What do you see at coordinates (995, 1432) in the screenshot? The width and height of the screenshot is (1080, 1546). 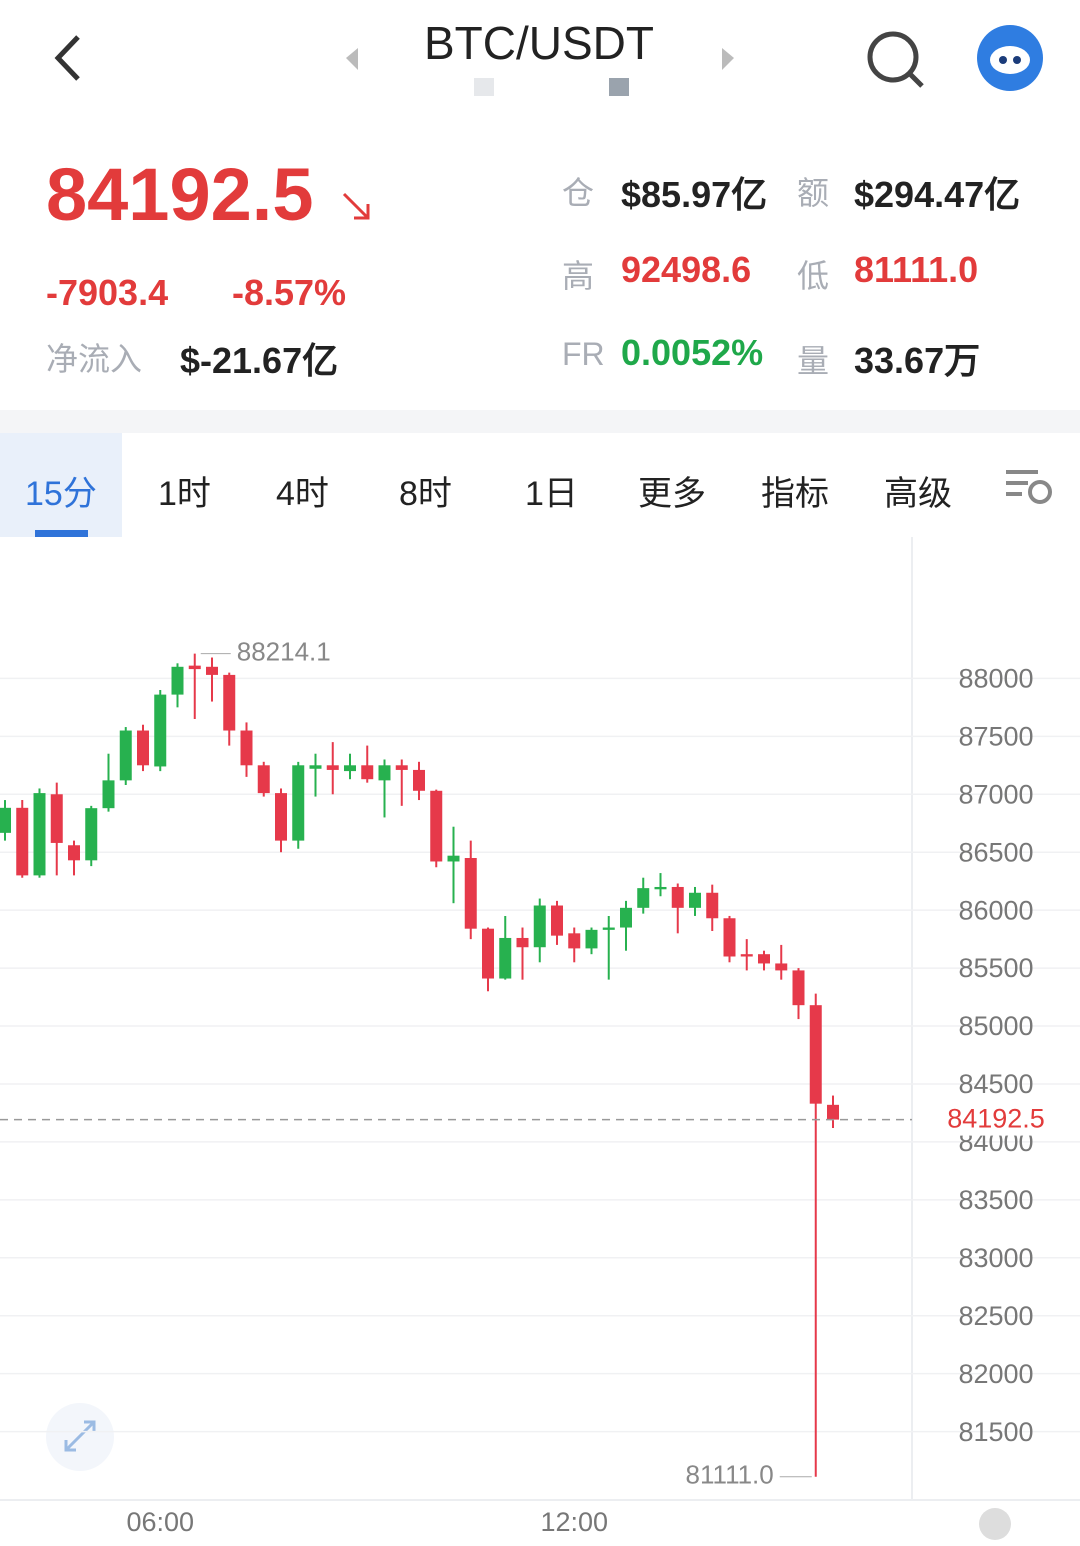 I see `y-tick-label: 81500` at bounding box center [995, 1432].